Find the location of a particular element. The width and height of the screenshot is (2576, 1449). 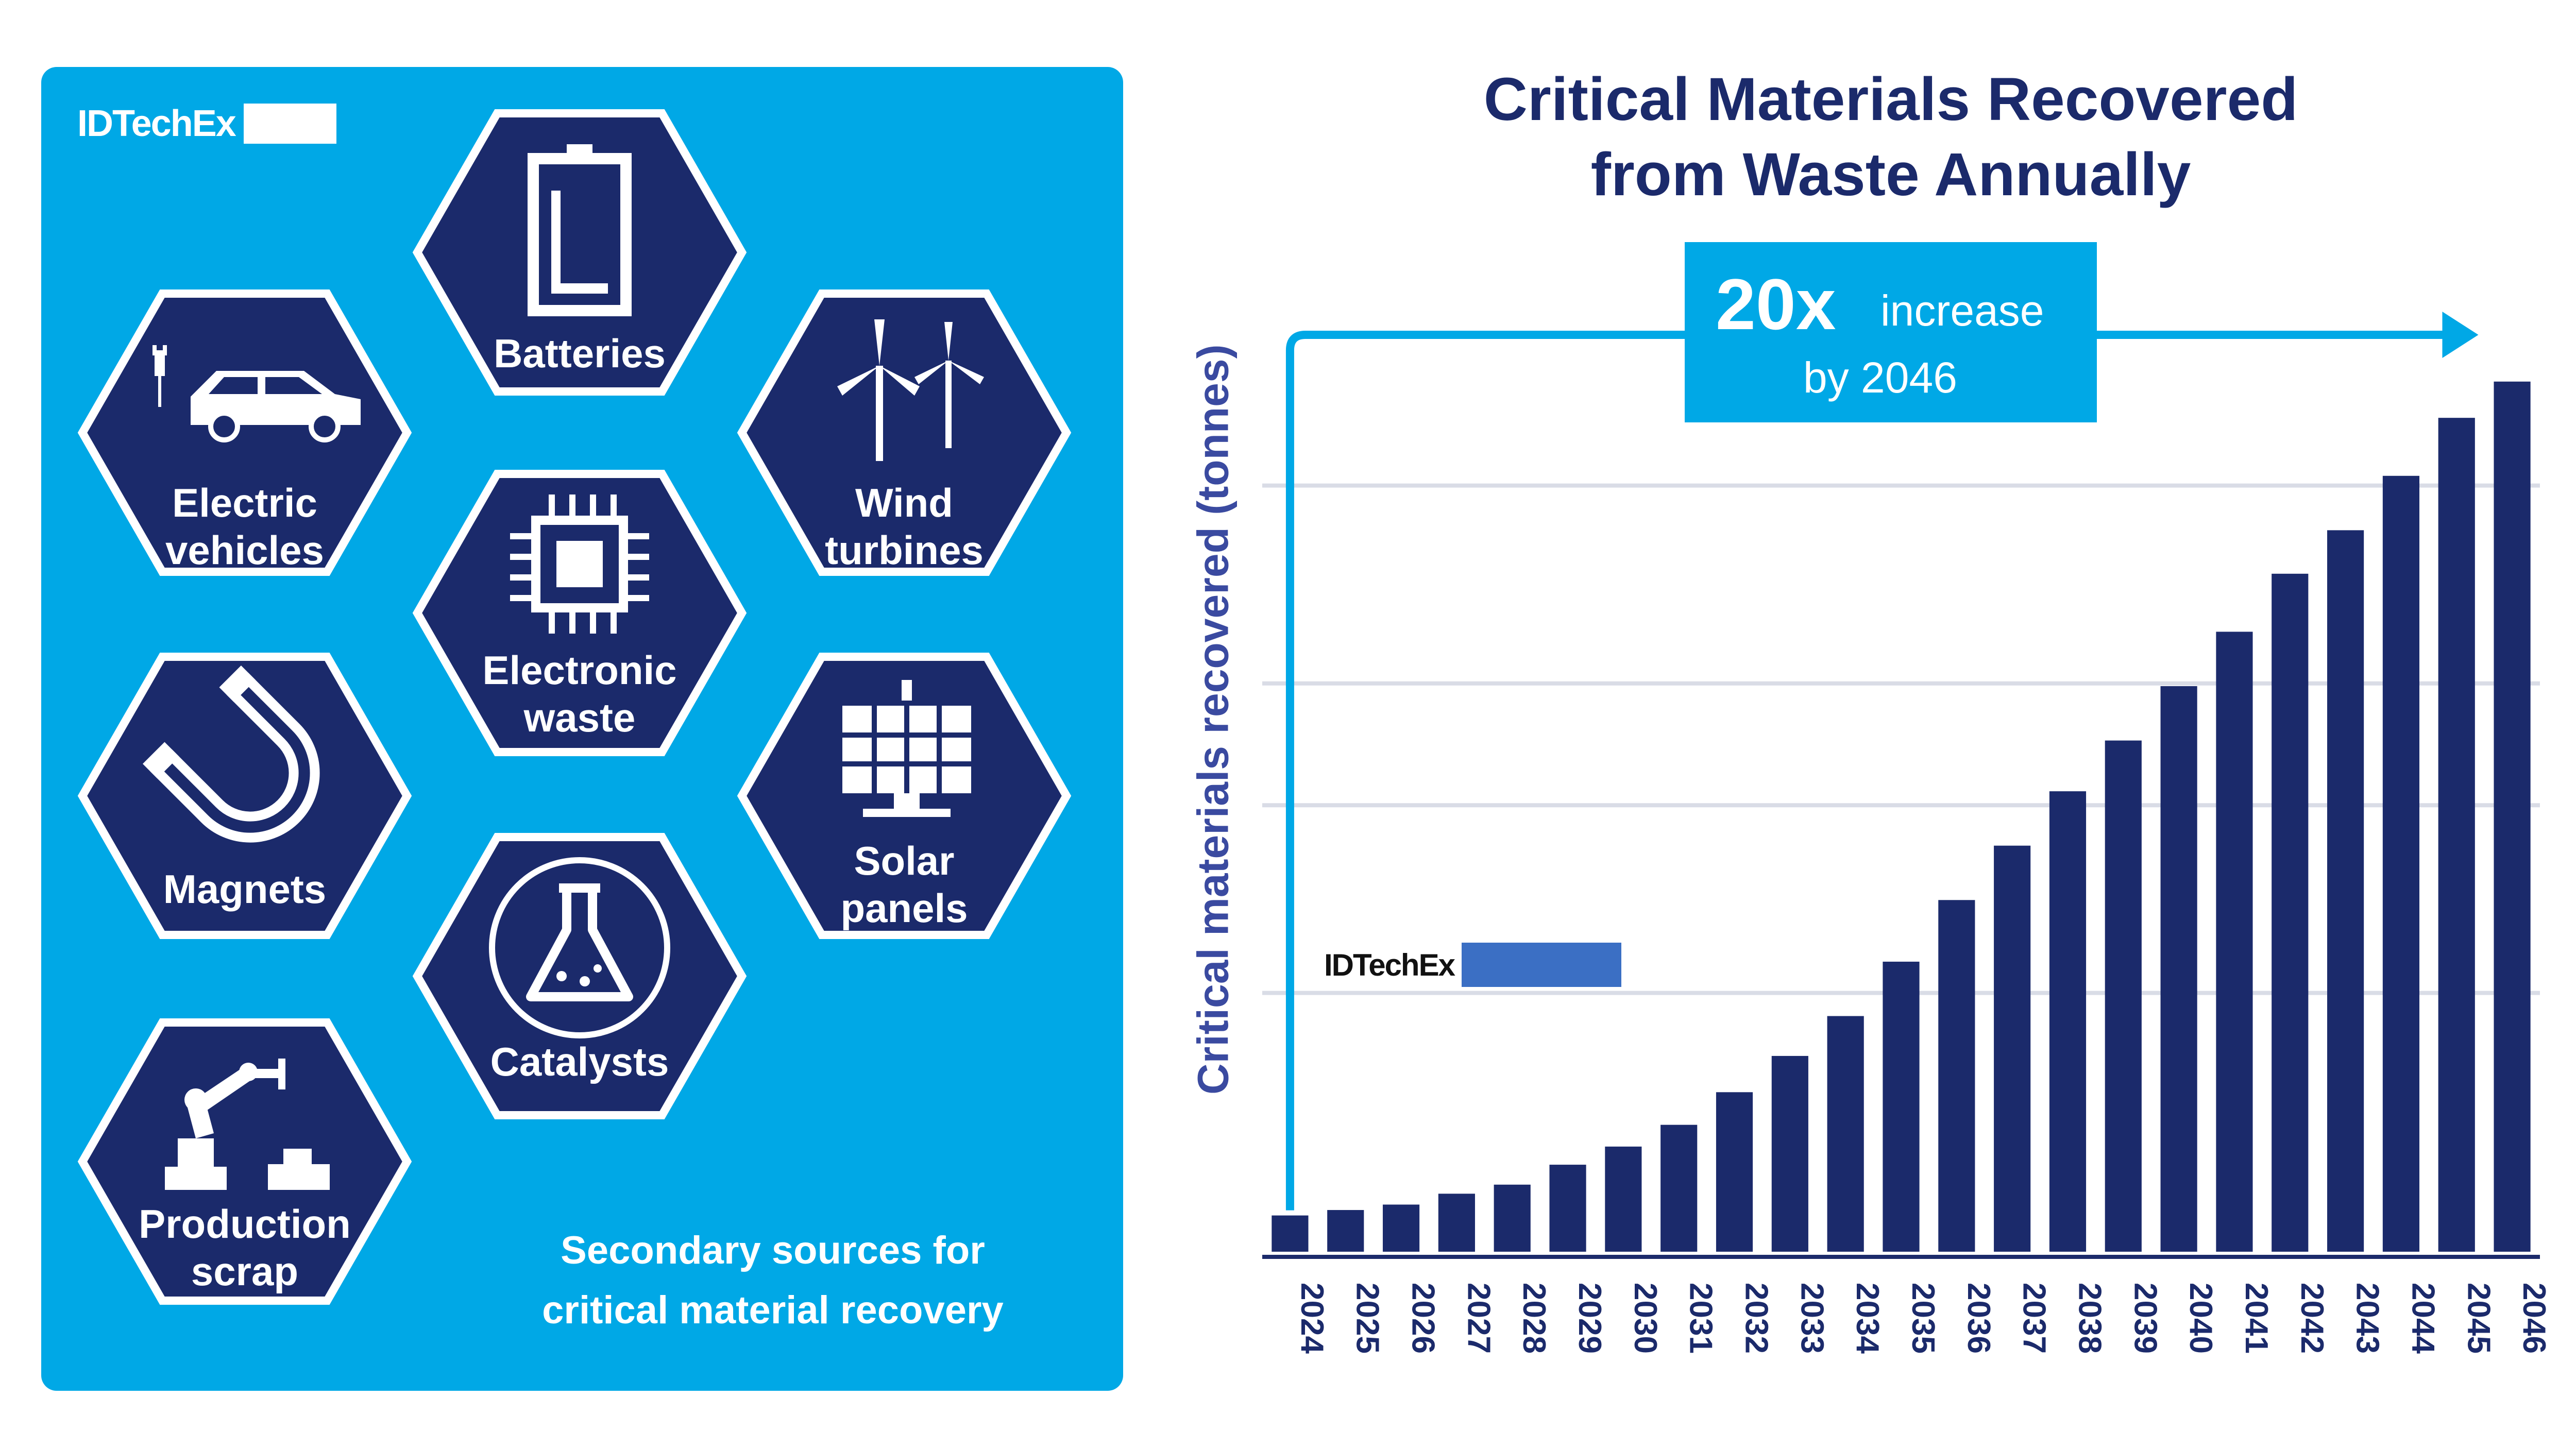

hex-wind-turbines: Wind turbines is located at coordinates (904, 433).